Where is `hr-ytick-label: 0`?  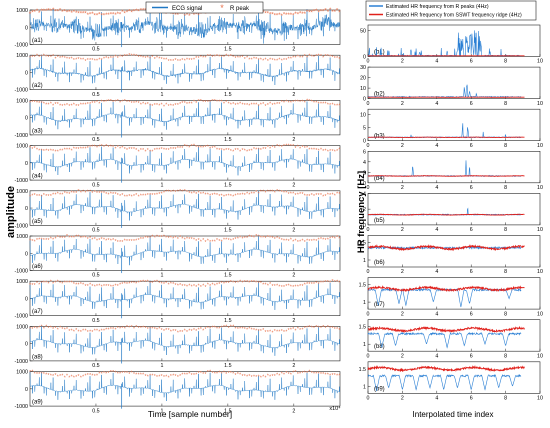 hr-ytick-label: 0 is located at coordinates (364, 226).